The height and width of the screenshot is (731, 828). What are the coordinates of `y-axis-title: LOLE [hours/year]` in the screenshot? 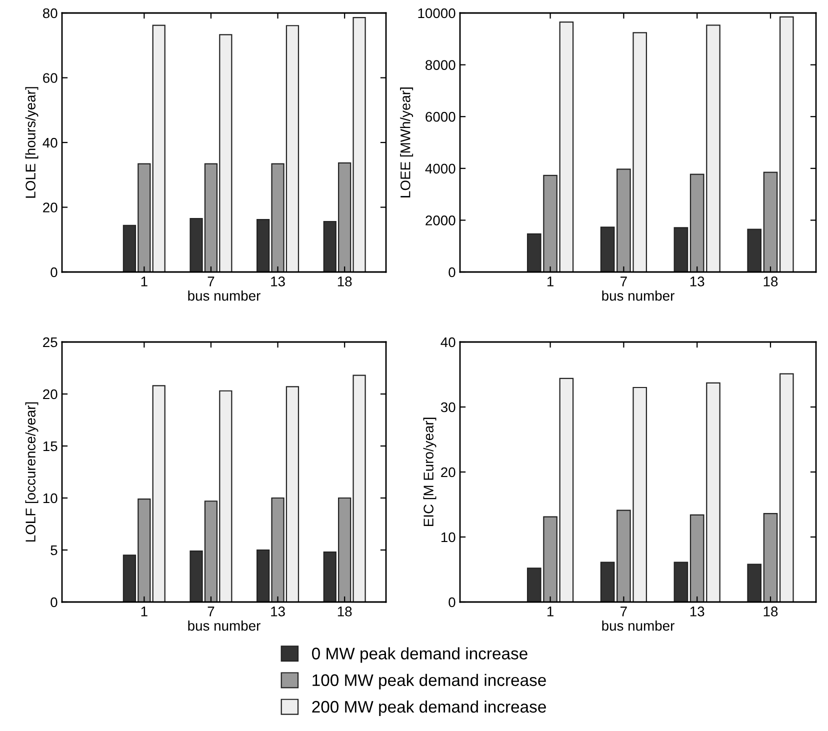 It's located at (31, 142).